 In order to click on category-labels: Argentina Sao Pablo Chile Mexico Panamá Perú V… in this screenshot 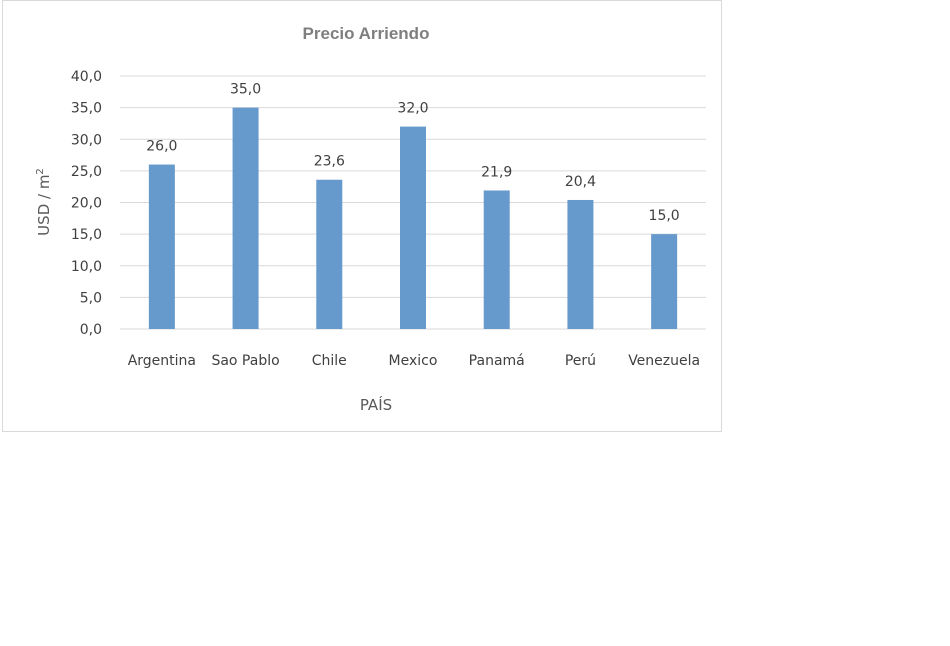, I will do `click(414, 361)`.